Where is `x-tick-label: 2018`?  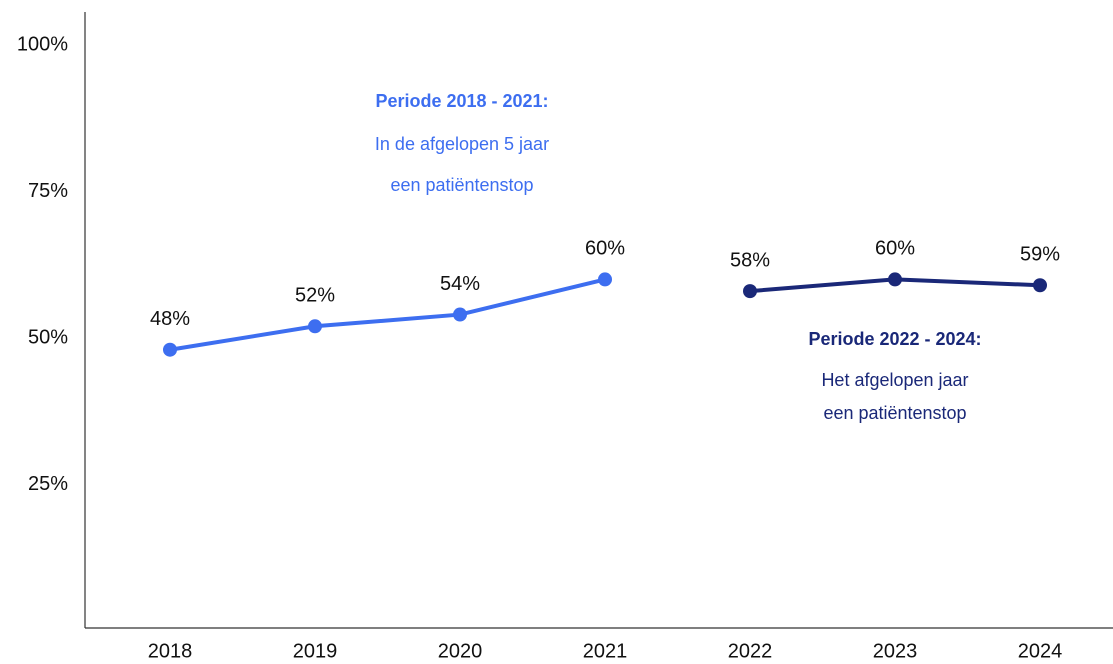 x-tick-label: 2018 is located at coordinates (170, 651).